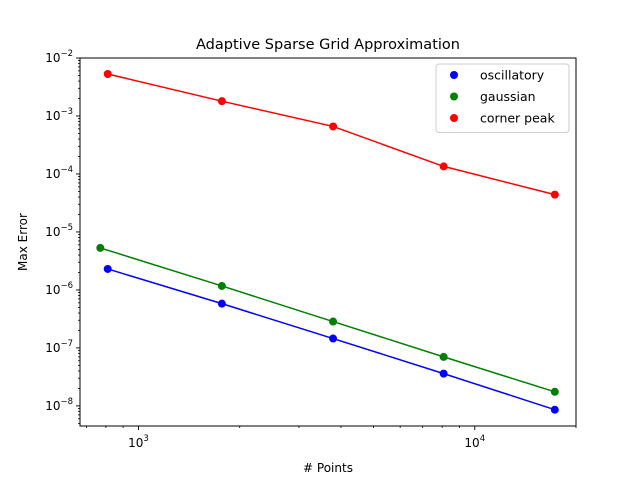 The width and height of the screenshot is (640, 480). I want to click on y-tick-label: 10⁻⁴, so click(59, 173).